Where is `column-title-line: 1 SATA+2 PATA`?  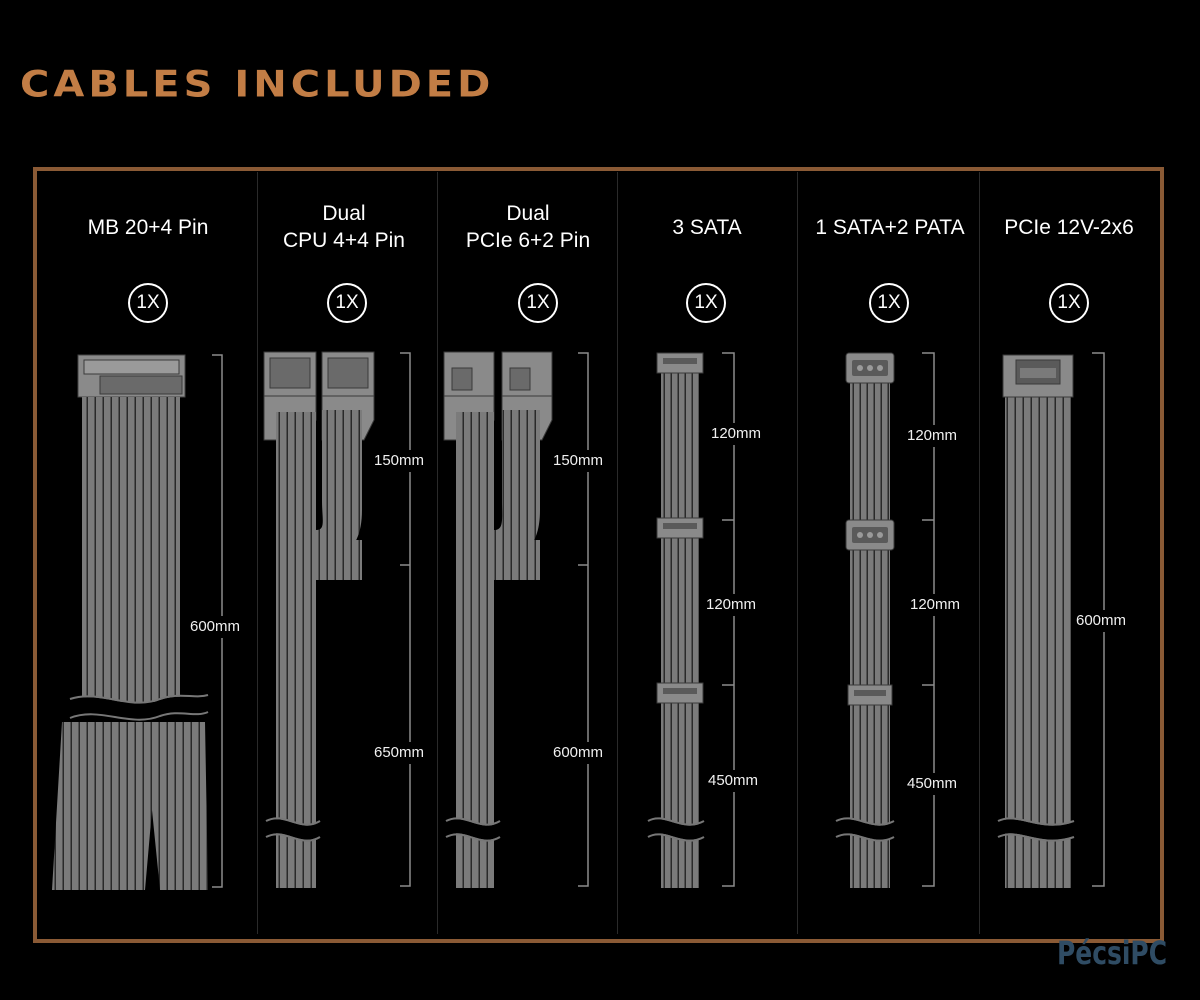
column-title-line: 1 SATA+2 PATA is located at coordinates (890, 227).